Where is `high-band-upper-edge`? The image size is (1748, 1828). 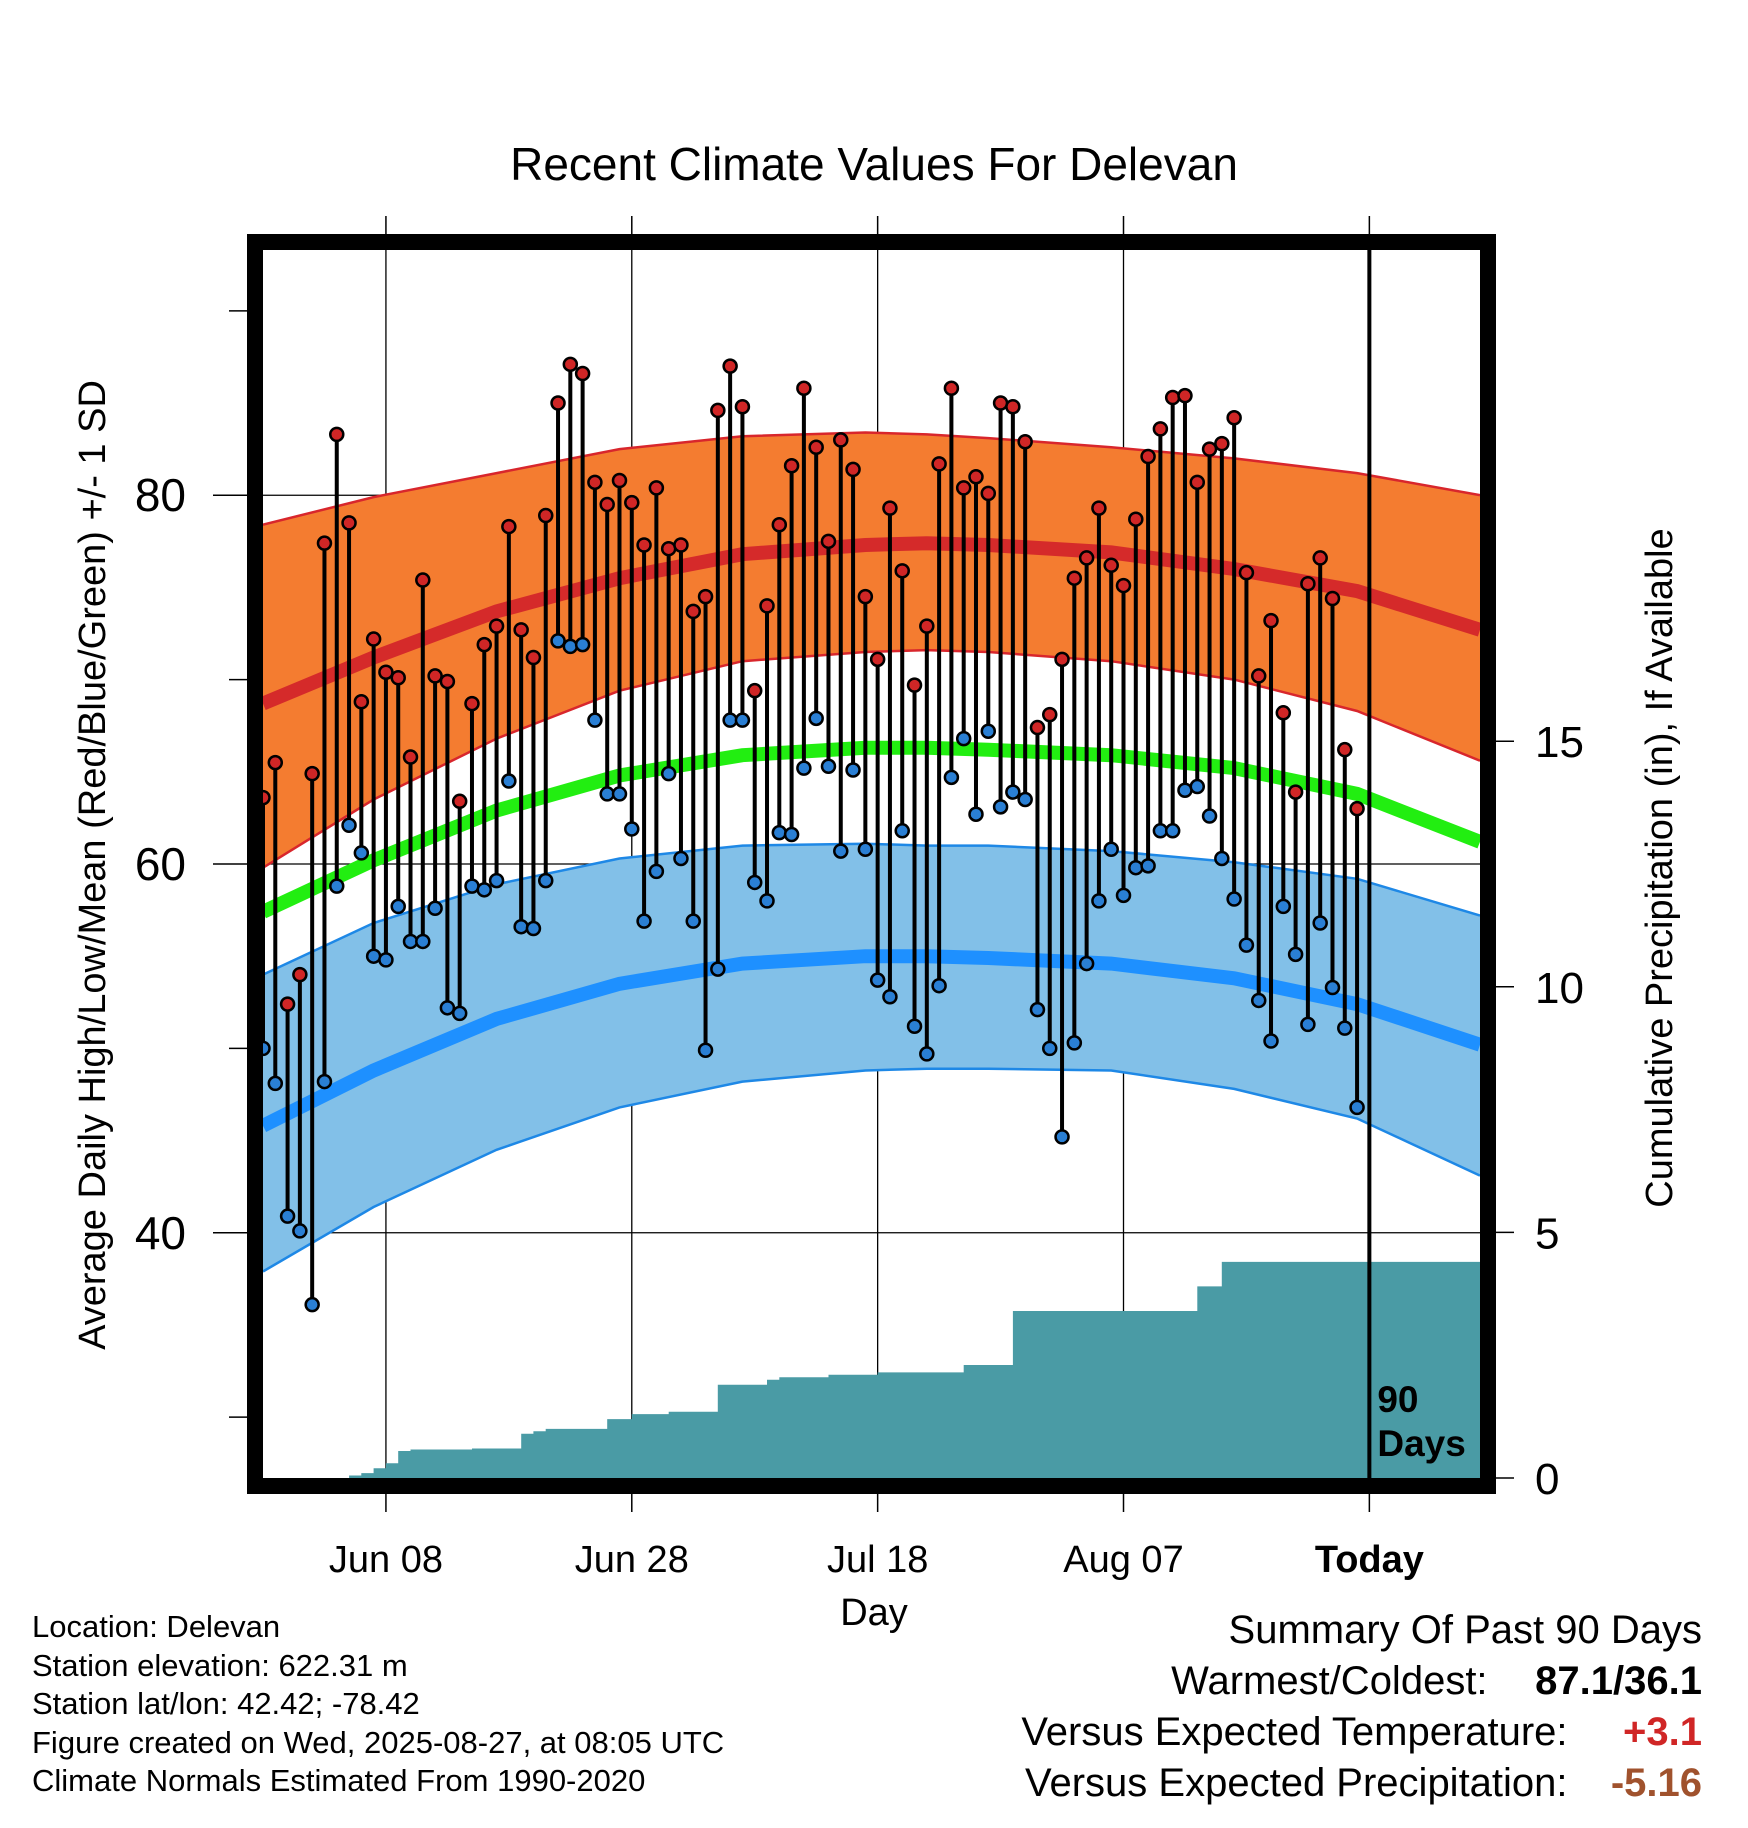
high-band-upper-edge is located at coordinates (871, 478).